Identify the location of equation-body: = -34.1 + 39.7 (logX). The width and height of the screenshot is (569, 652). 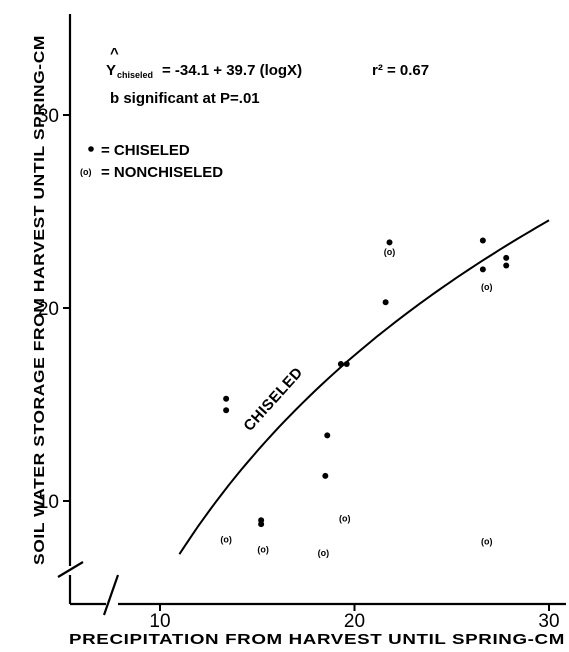
(232, 70).